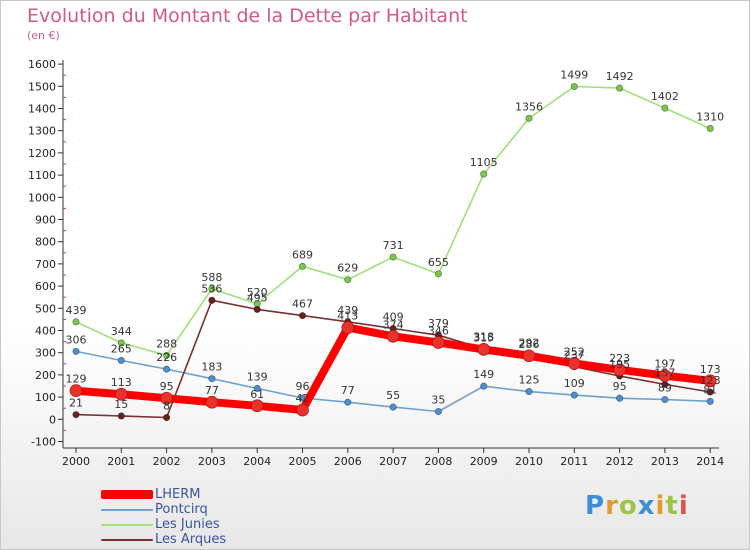  What do you see at coordinates (42, 197) in the screenshot?
I see `y-tick-label: 1000` at bounding box center [42, 197].